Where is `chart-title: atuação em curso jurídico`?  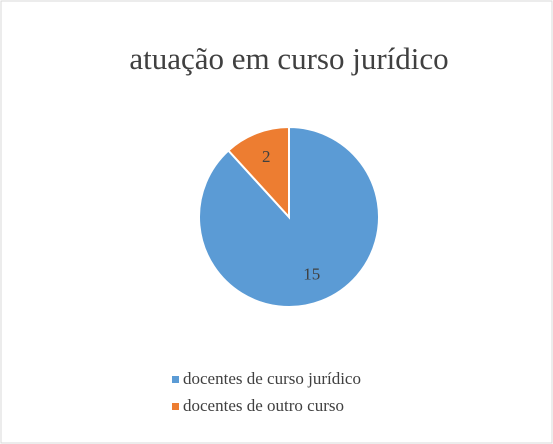 chart-title: atuação em curso jurídico is located at coordinates (288, 58).